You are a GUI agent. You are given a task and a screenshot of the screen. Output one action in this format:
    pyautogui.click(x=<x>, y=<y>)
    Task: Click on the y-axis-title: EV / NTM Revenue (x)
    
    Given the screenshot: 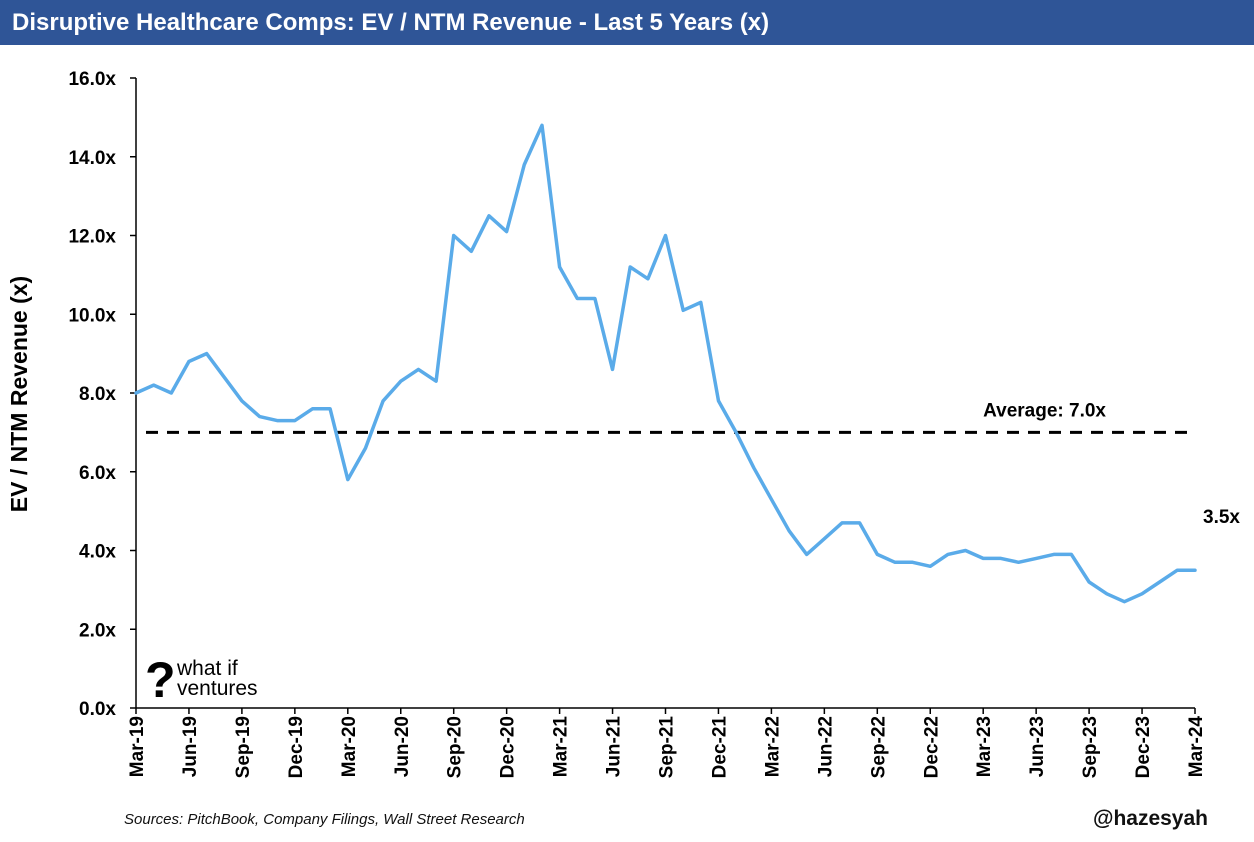 What is the action you would take?
    pyautogui.click(x=19, y=394)
    